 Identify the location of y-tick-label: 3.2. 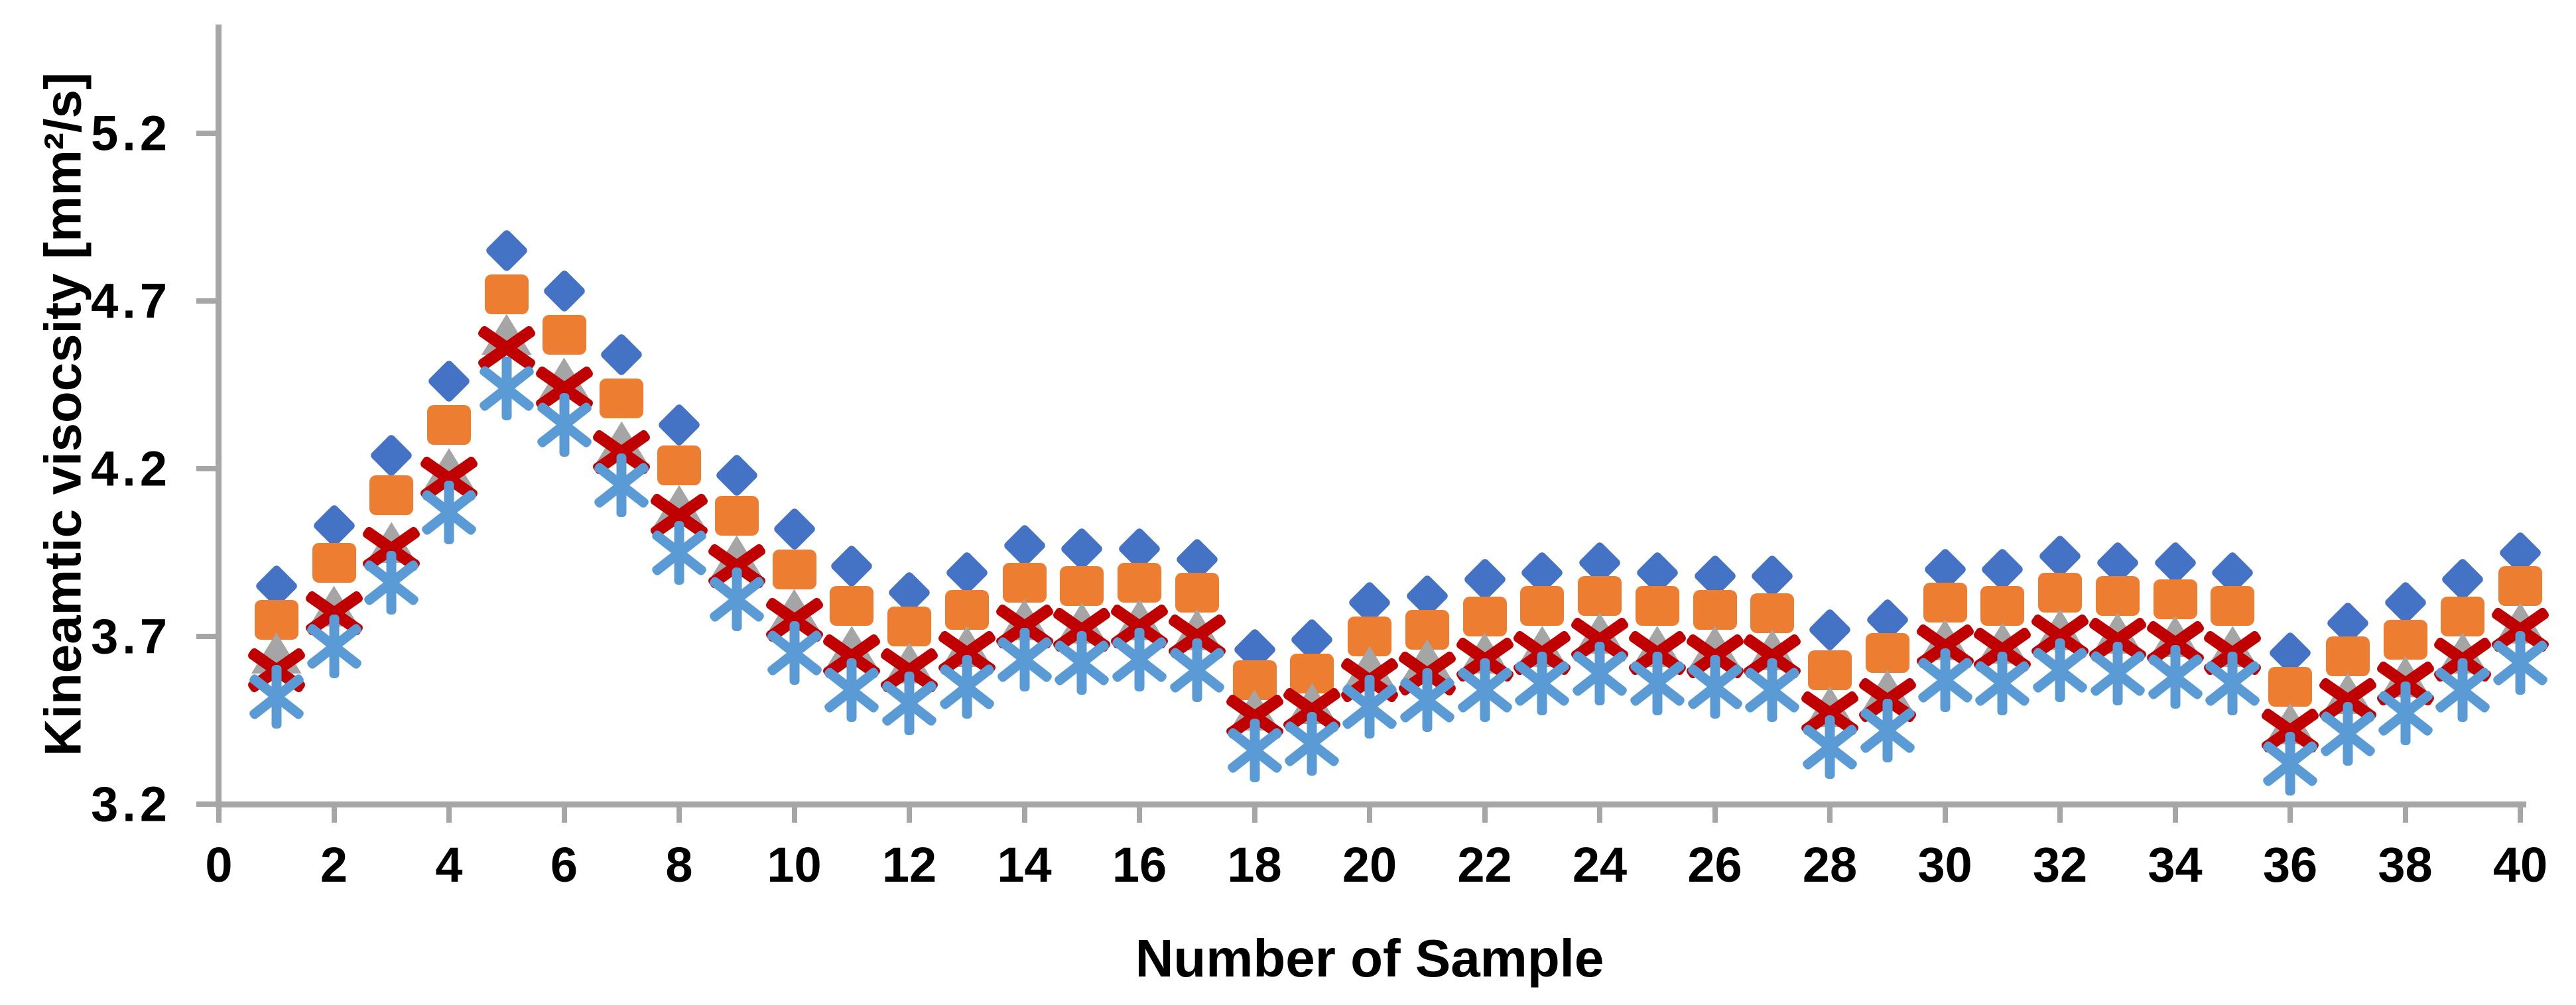
(131, 804).